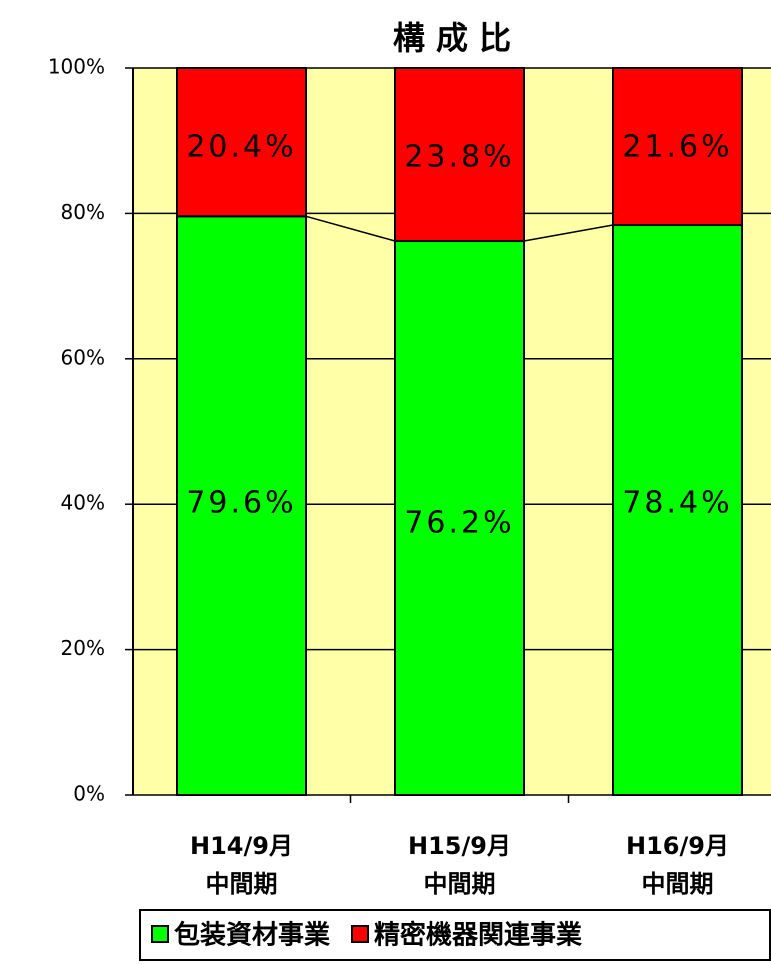  Describe the element at coordinates (677, 503) in the screenshot. I see `data-label: 78.4%` at that location.